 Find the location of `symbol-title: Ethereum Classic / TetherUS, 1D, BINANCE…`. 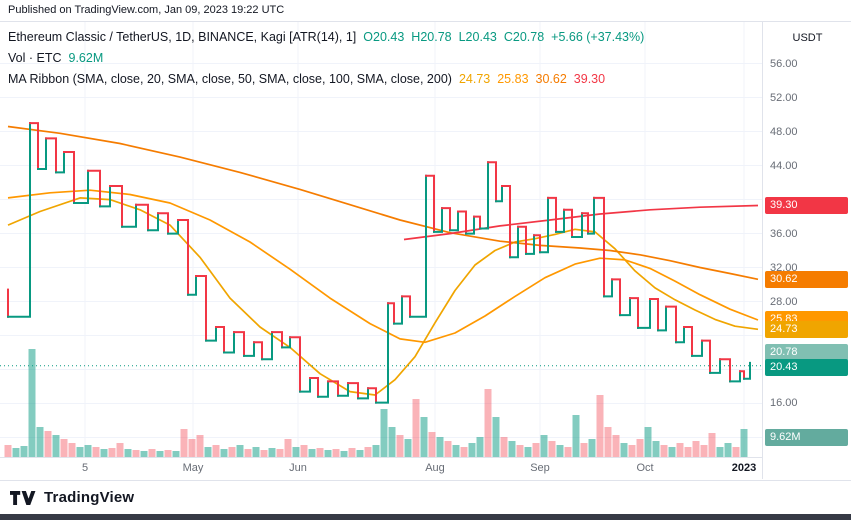

symbol-title: Ethereum Classic / TetherUS, 1D, BINANCE… is located at coordinates (182, 37).